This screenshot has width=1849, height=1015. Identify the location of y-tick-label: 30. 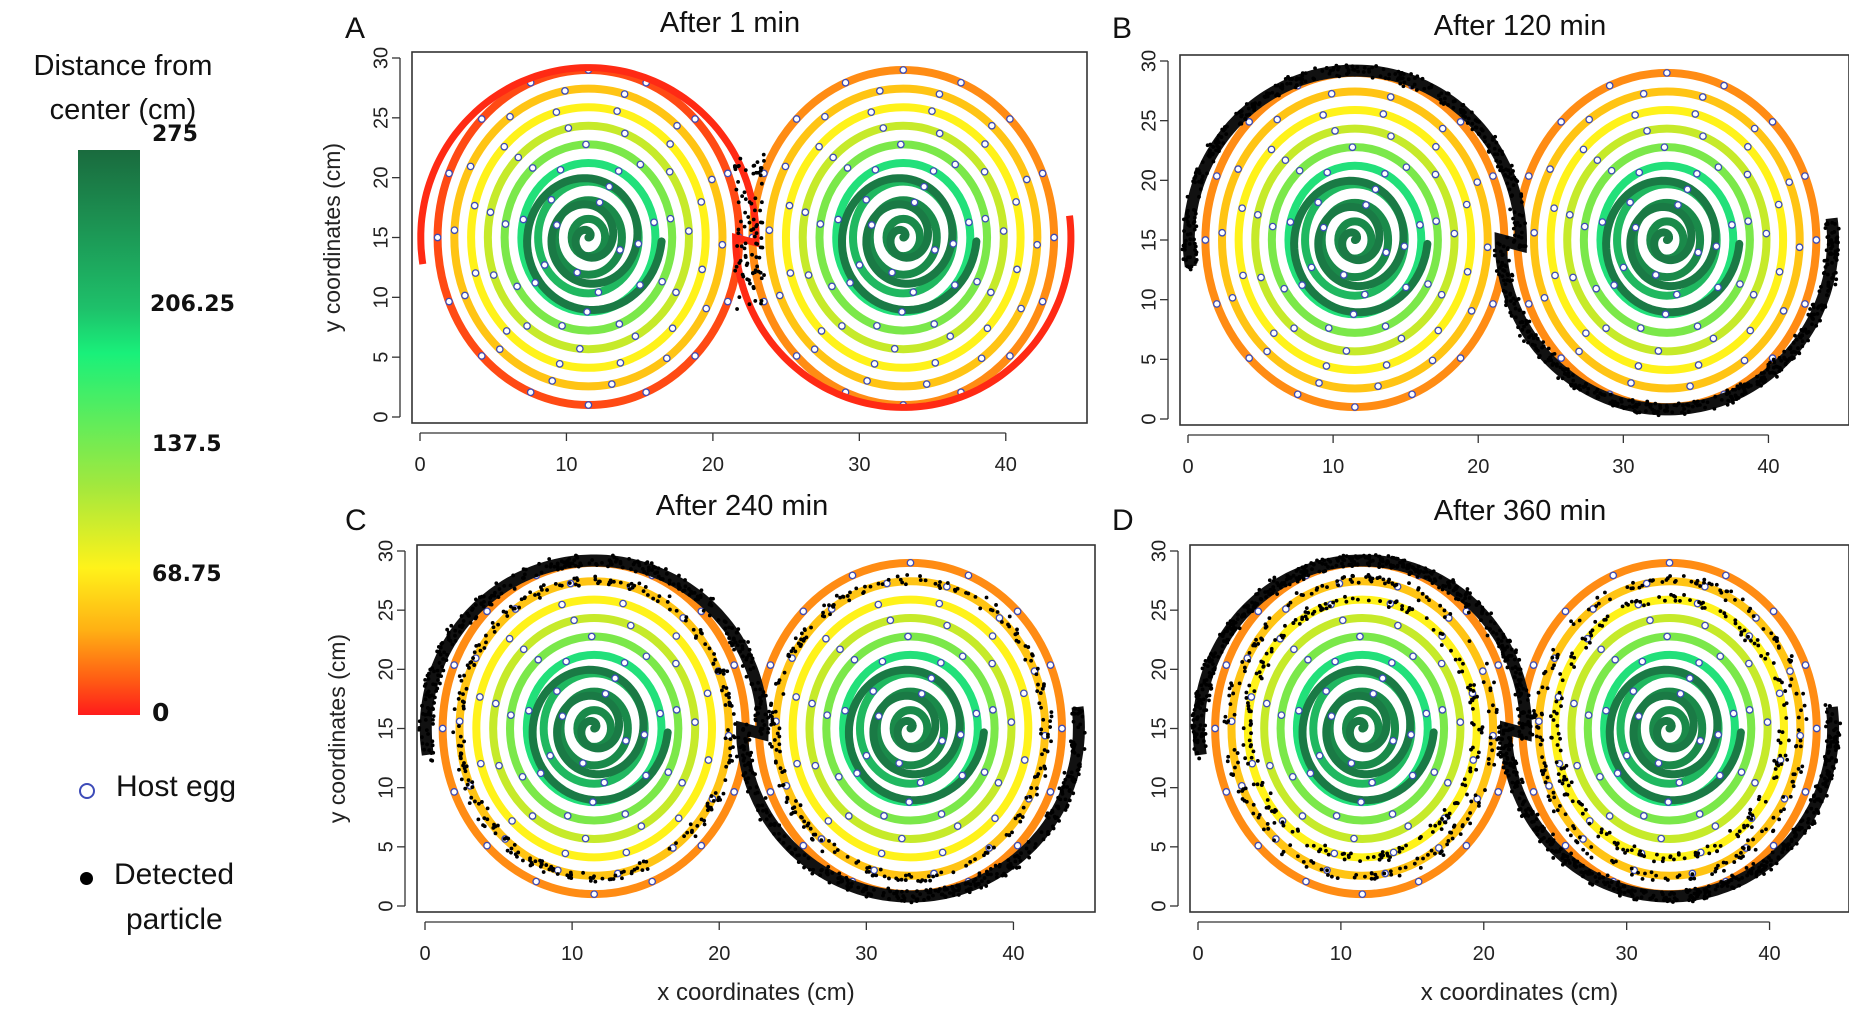
(386, 551).